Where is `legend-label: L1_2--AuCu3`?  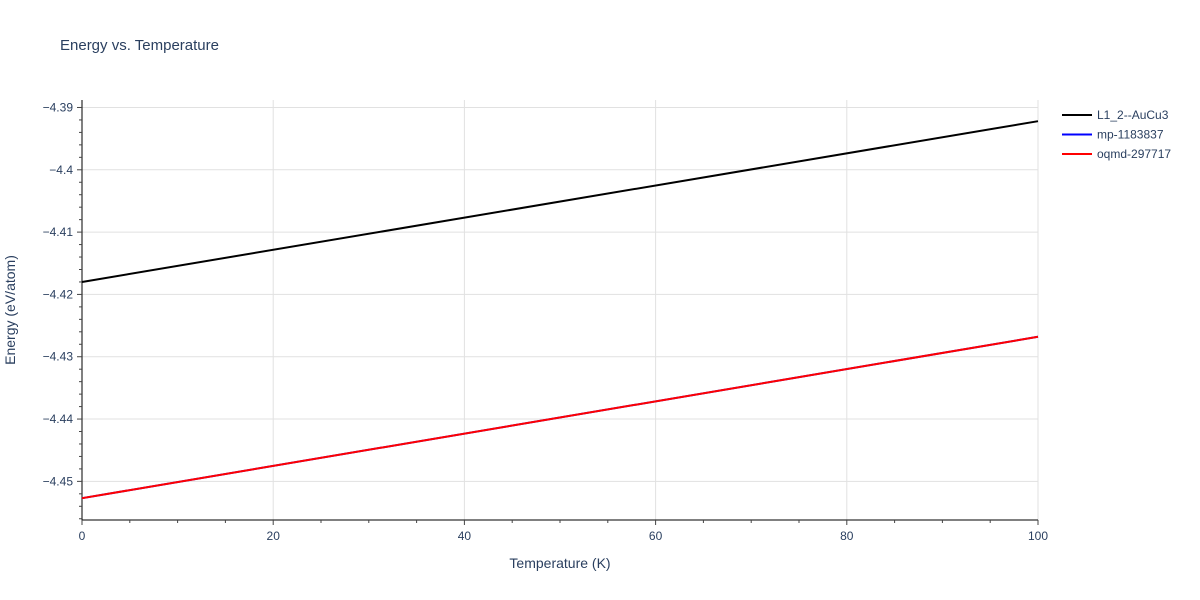
legend-label: L1_2--AuCu3 is located at coordinates (1133, 115).